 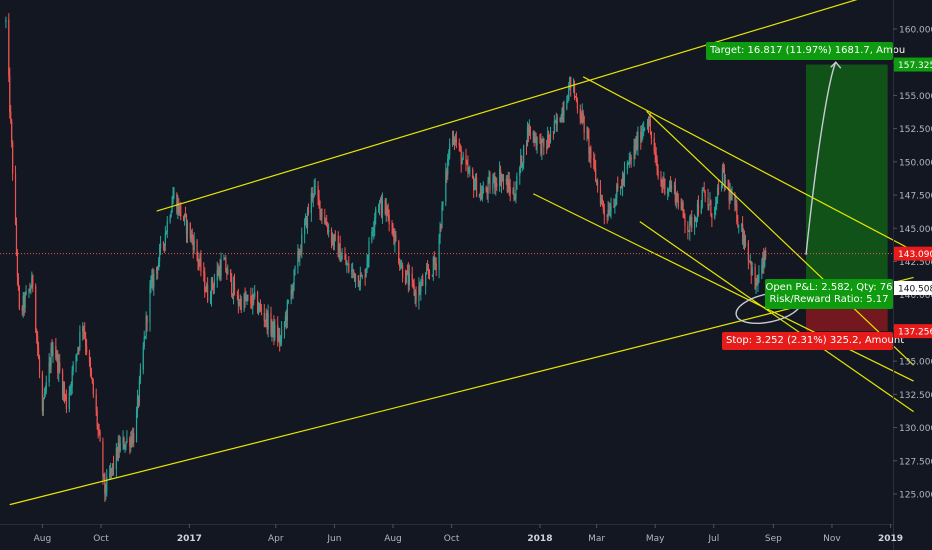 I want to click on time-tick-label: Apr, so click(x=276, y=539).